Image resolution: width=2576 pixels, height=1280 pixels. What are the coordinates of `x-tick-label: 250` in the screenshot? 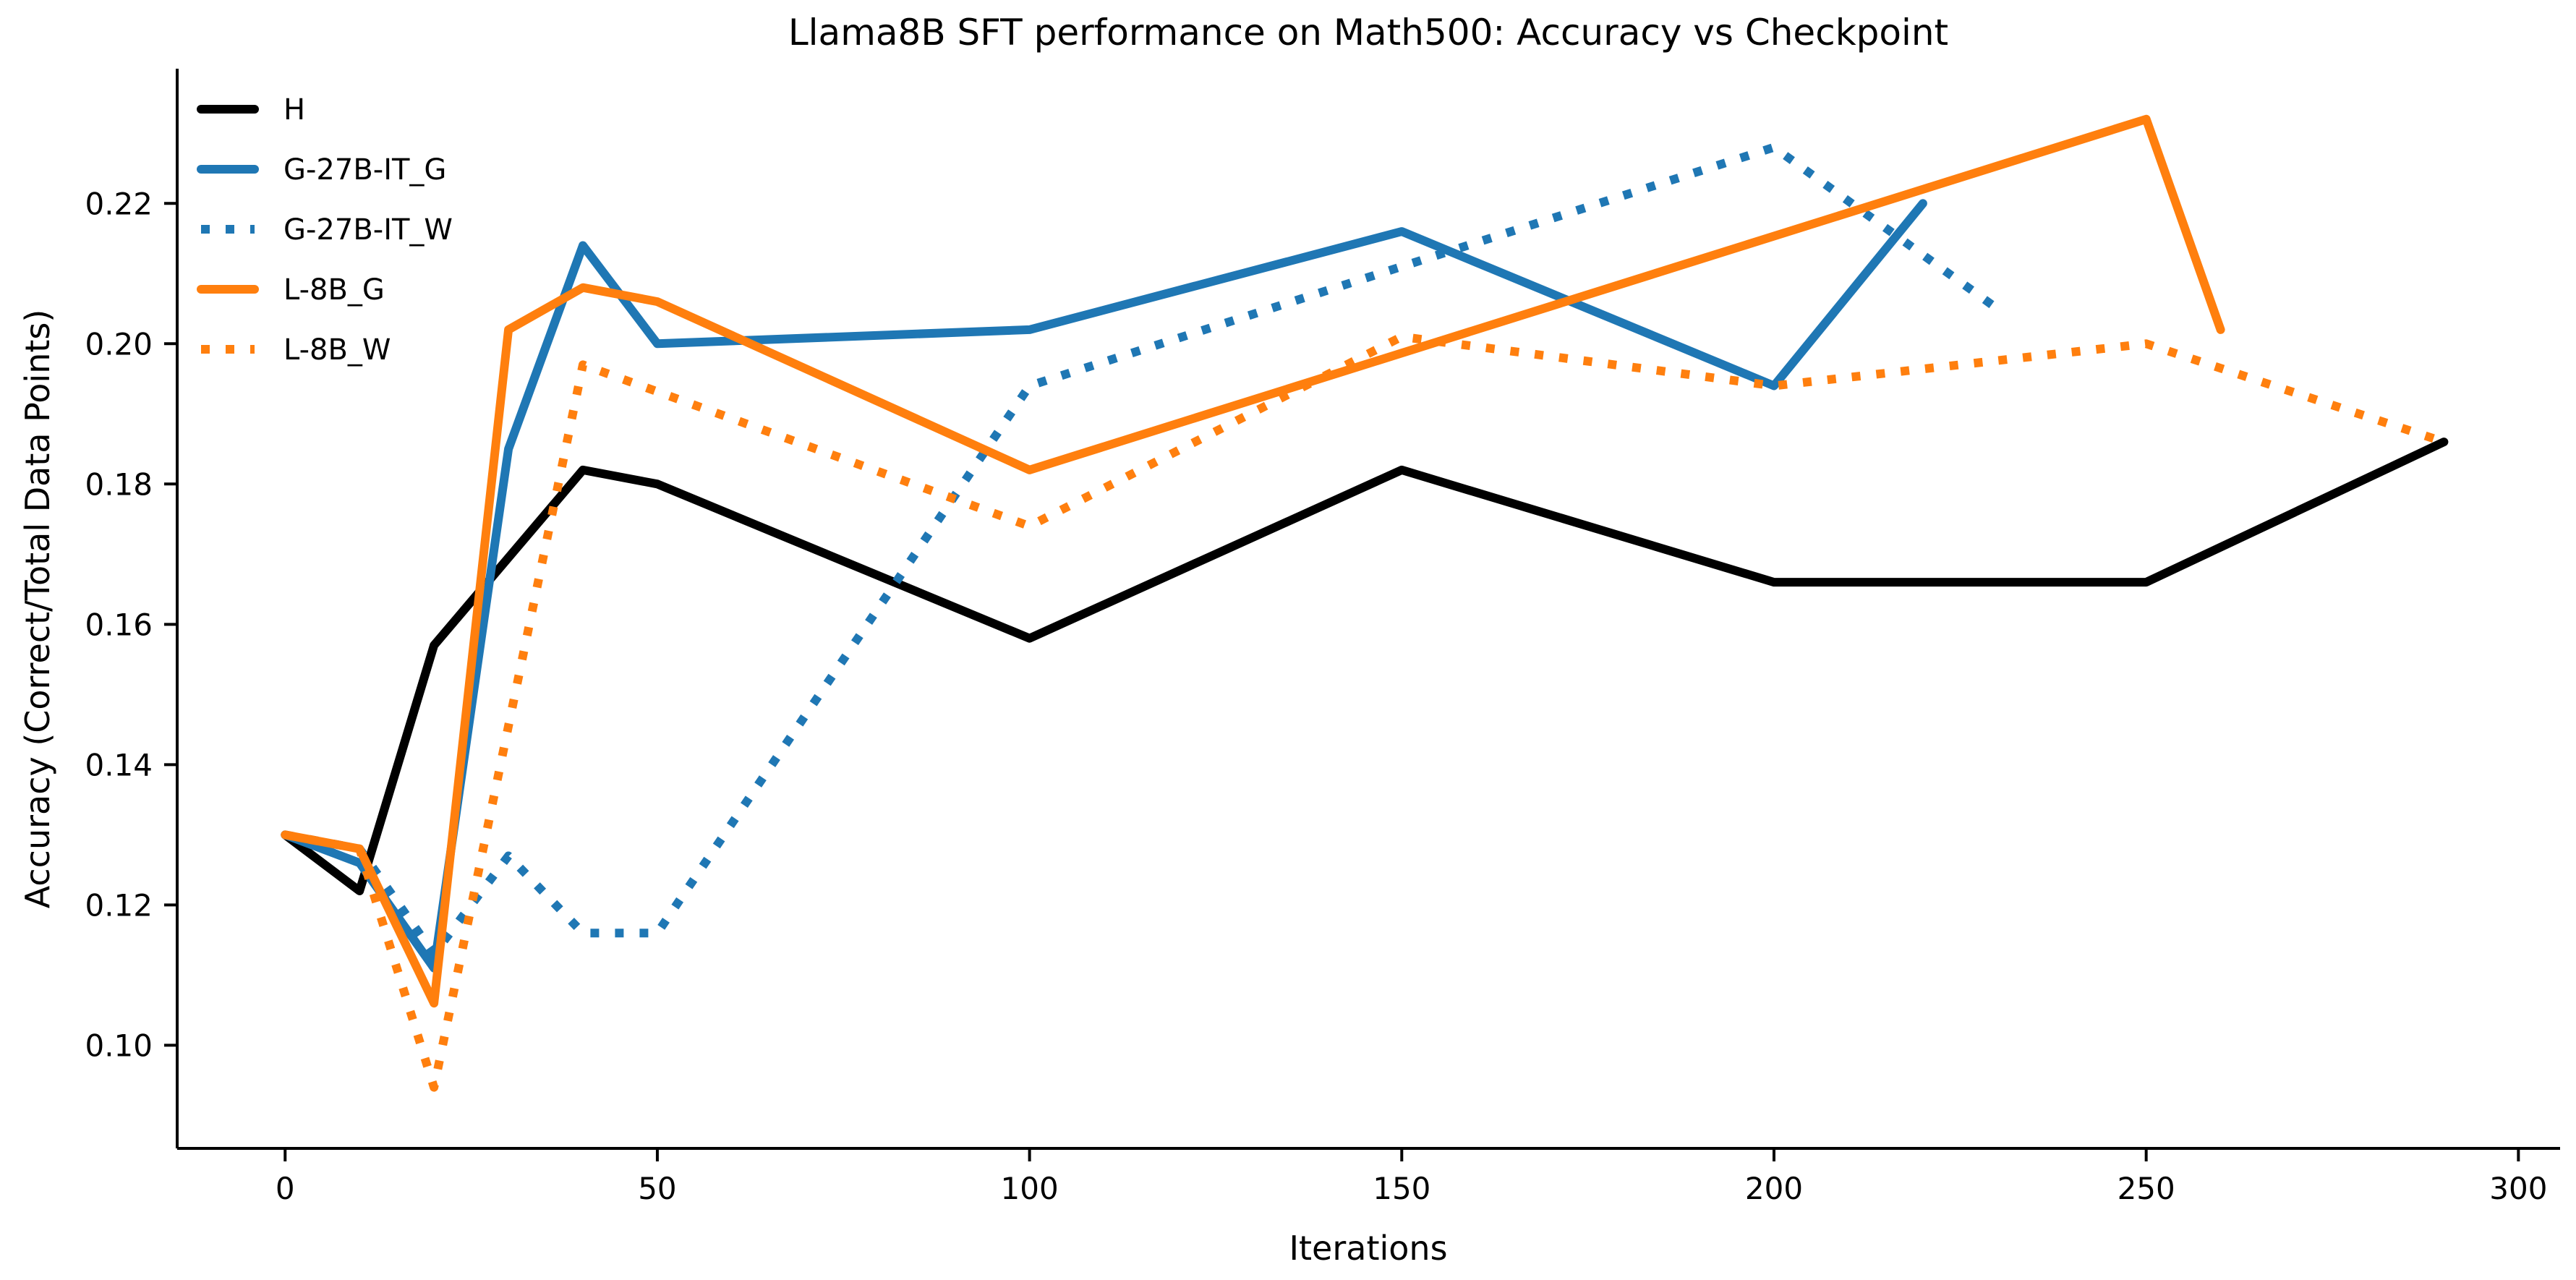 It's located at (2146, 1188).